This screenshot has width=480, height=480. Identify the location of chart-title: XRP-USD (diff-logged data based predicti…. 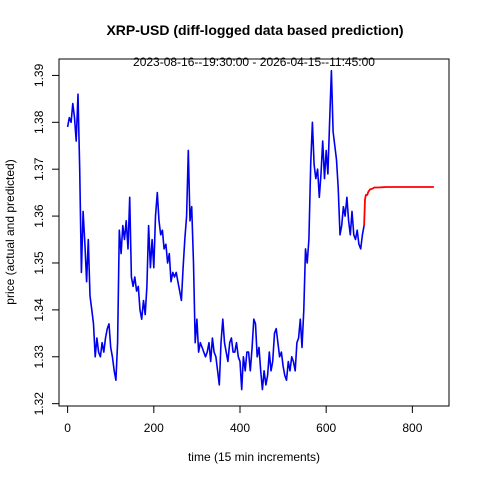
(254, 30).